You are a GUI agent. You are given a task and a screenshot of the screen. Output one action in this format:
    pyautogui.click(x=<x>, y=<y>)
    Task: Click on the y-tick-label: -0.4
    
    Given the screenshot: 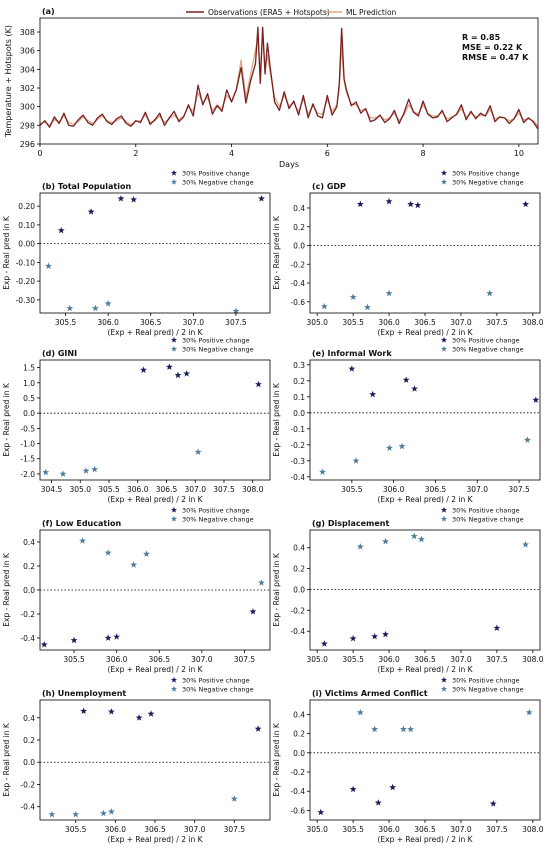 What is the action you would take?
    pyautogui.click(x=297, y=631)
    